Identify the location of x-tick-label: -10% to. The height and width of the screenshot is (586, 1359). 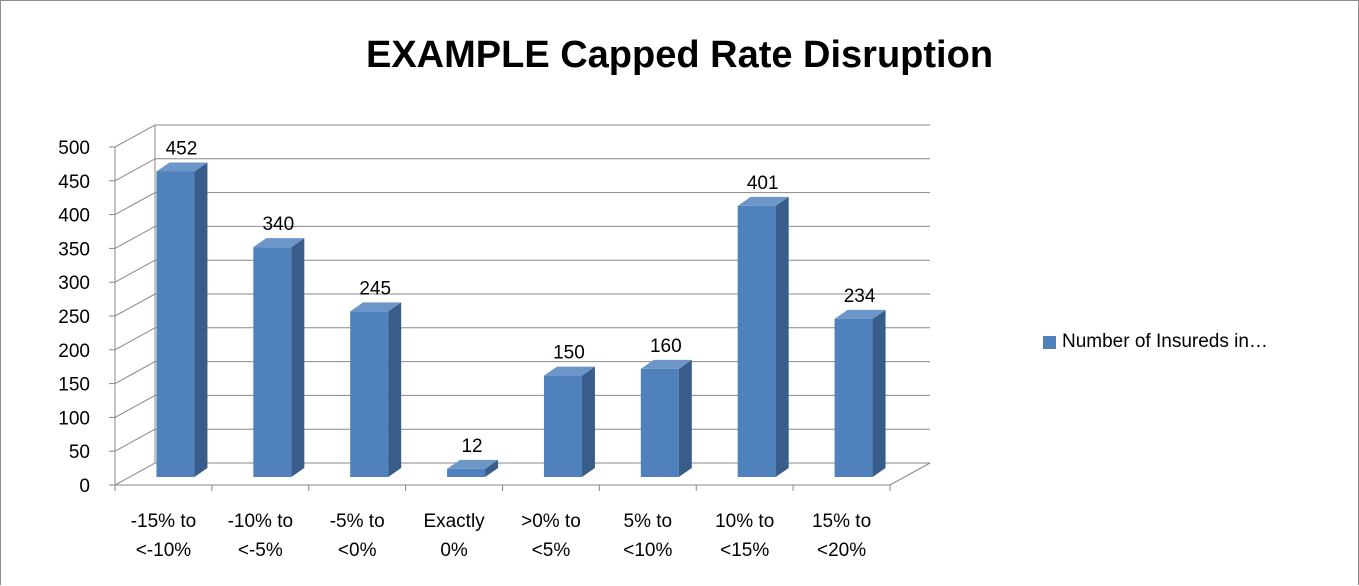
(260, 521).